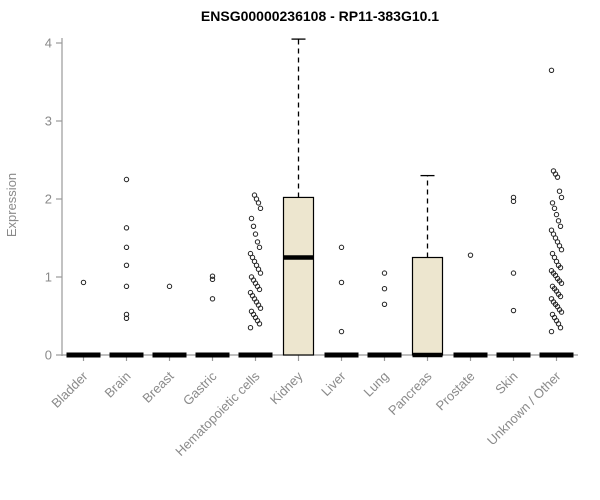 The height and width of the screenshot is (500, 600). I want to click on x-category-label: Unknown / Other, so click(524, 408).